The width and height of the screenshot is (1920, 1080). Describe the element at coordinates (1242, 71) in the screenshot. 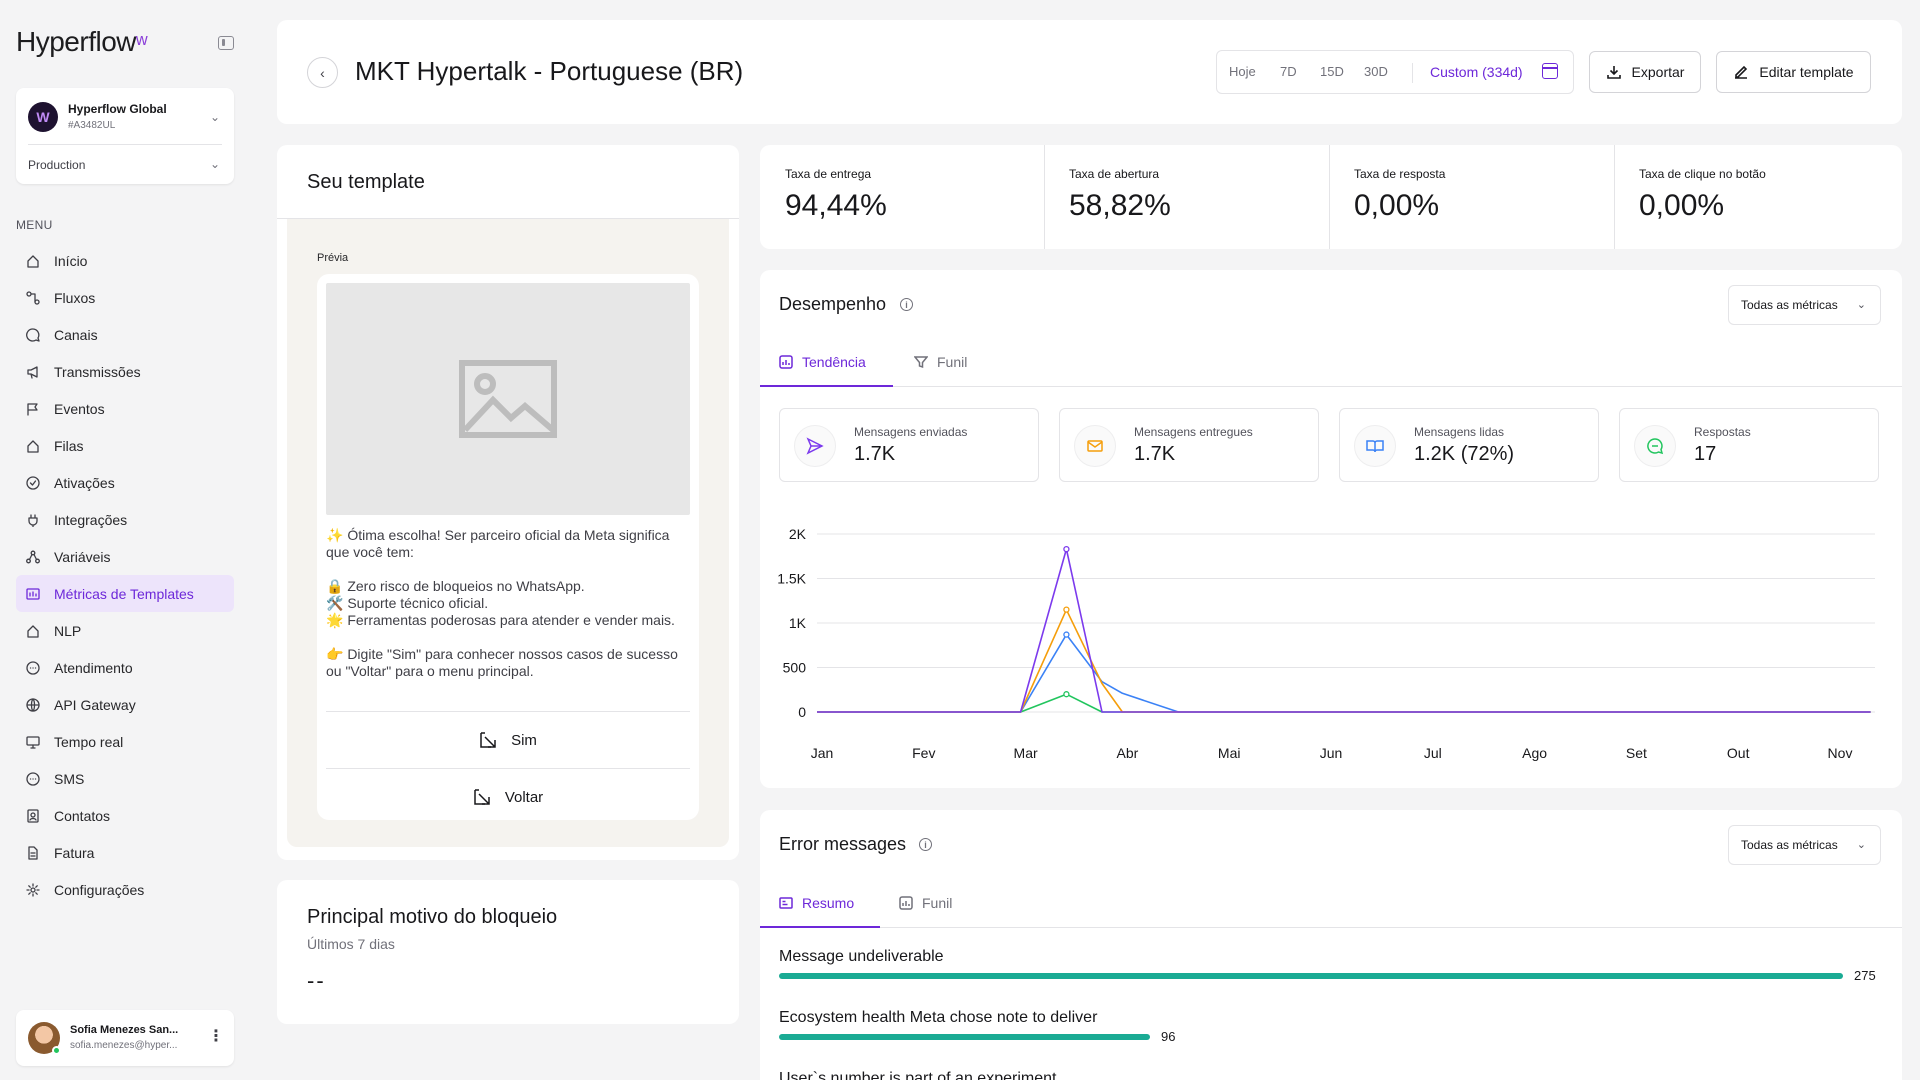

I see `range-today: Hoje` at that location.